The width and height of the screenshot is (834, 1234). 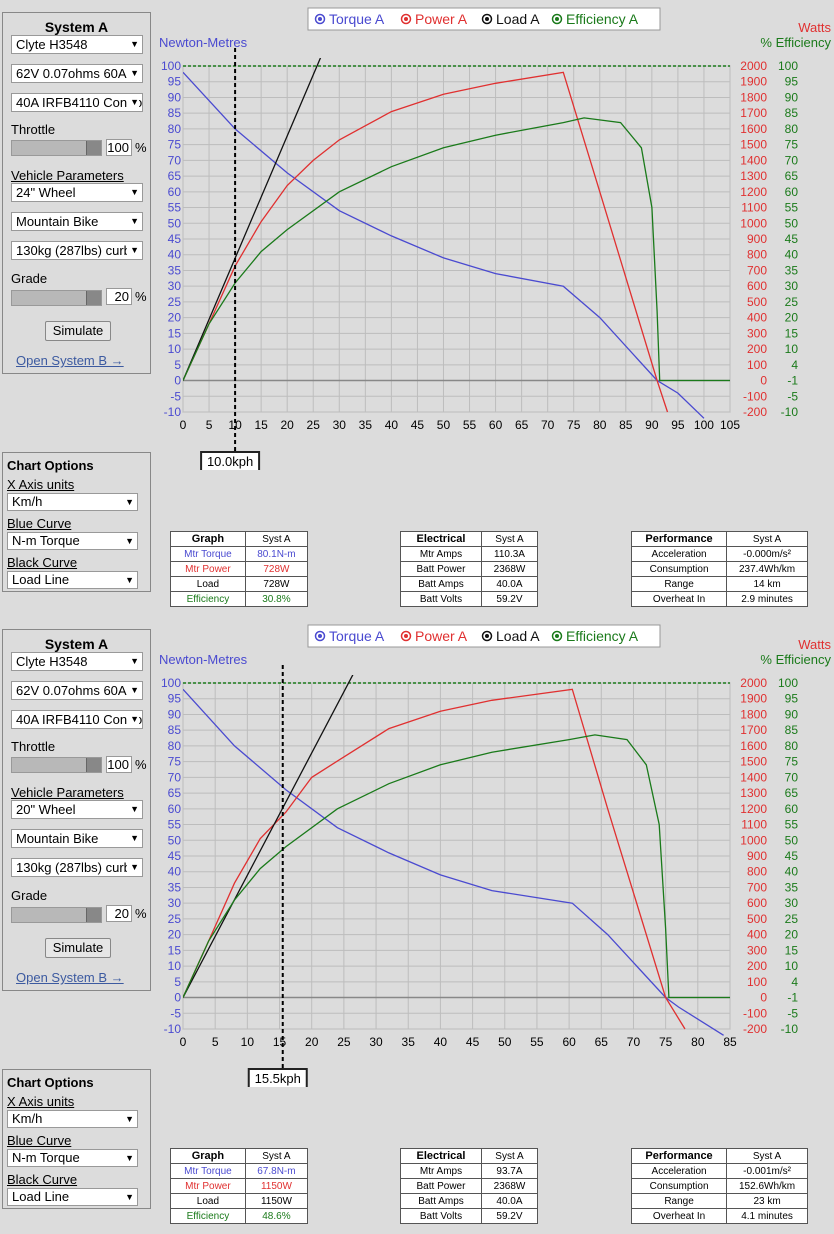 I want to click on y-tick-label-watts: 500, so click(x=757, y=919).